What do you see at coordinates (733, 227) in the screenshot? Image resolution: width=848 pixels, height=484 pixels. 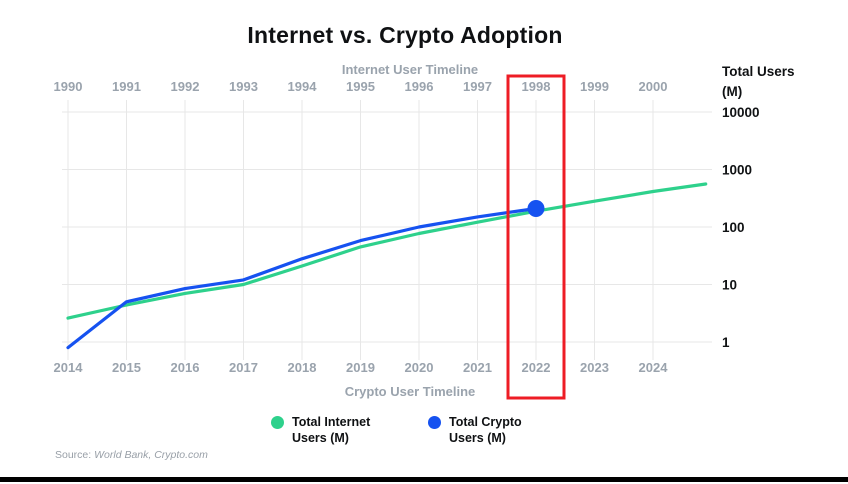 I see `y-axis-tick: 100` at bounding box center [733, 227].